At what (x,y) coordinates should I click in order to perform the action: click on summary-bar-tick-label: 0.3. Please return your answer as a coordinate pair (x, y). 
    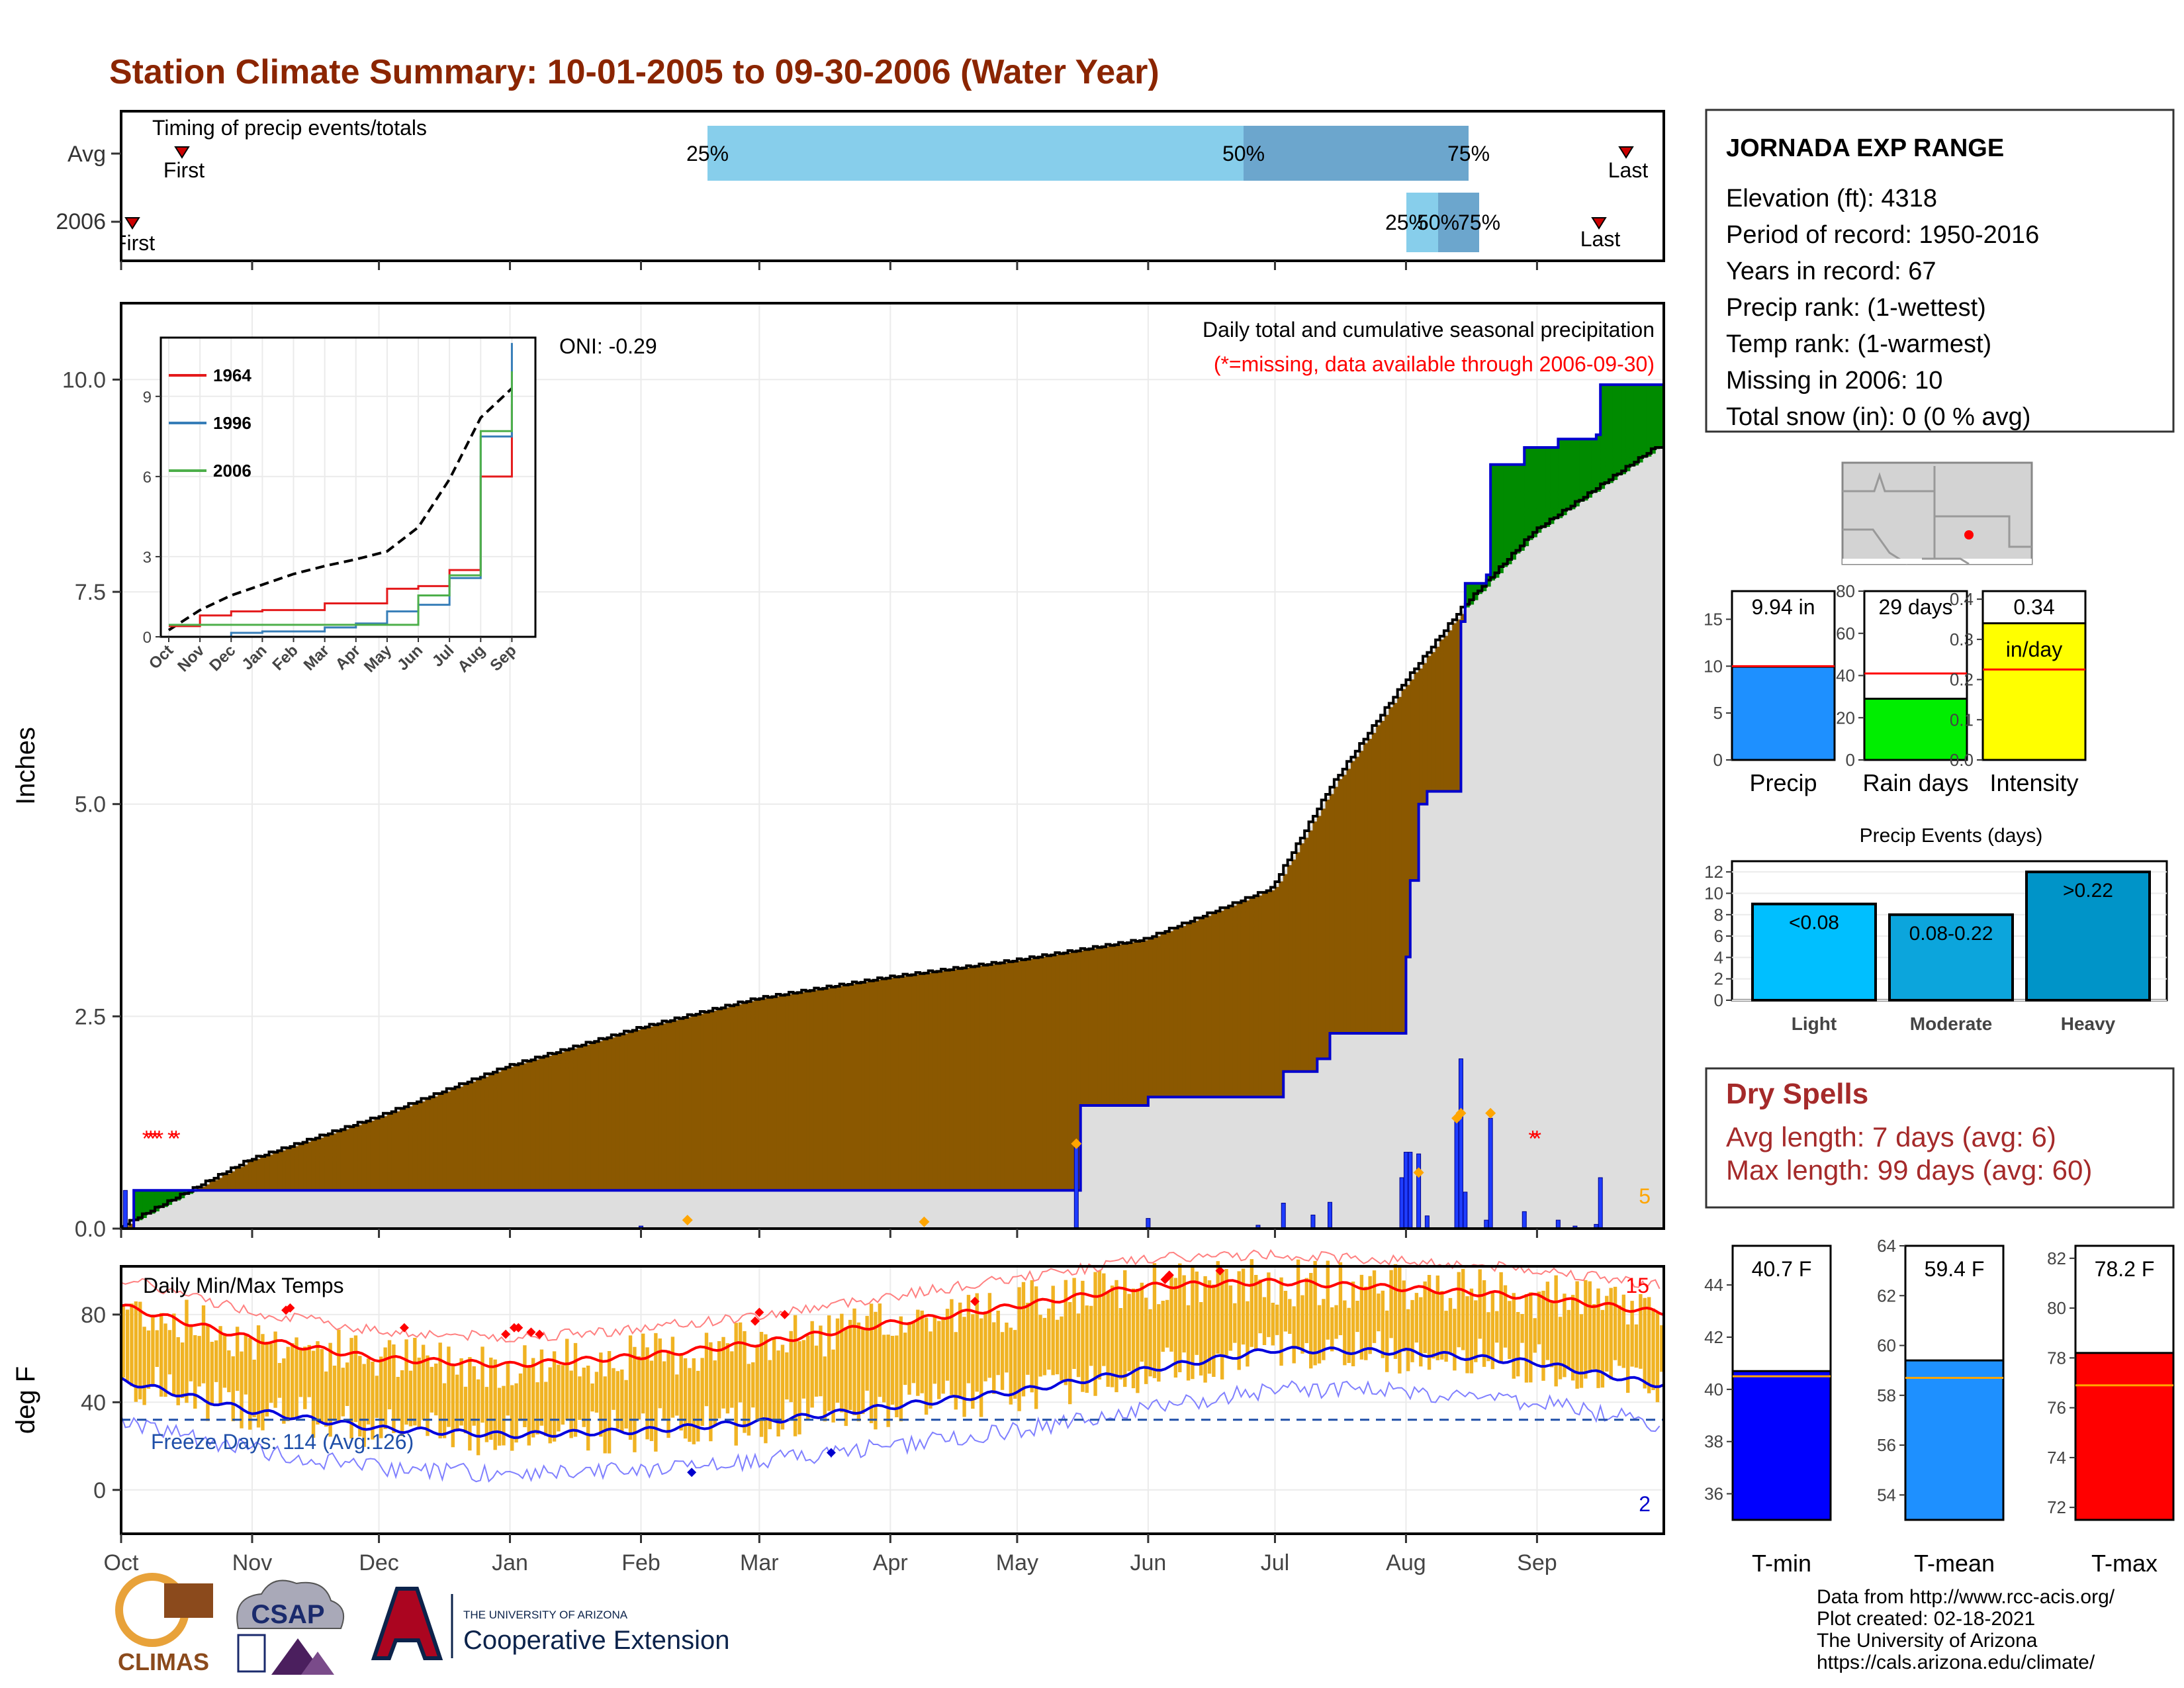
    Looking at the image, I should click on (1962, 639).